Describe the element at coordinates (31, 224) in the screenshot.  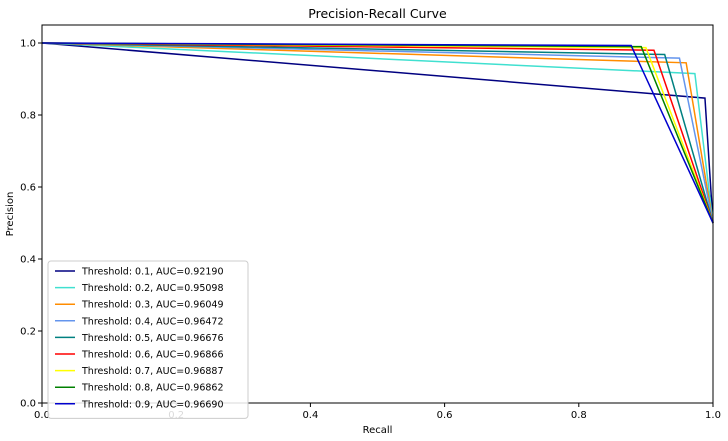
I see `y-axis: 0.0 0.2 0.4 0.6 0.8 1.0` at that location.